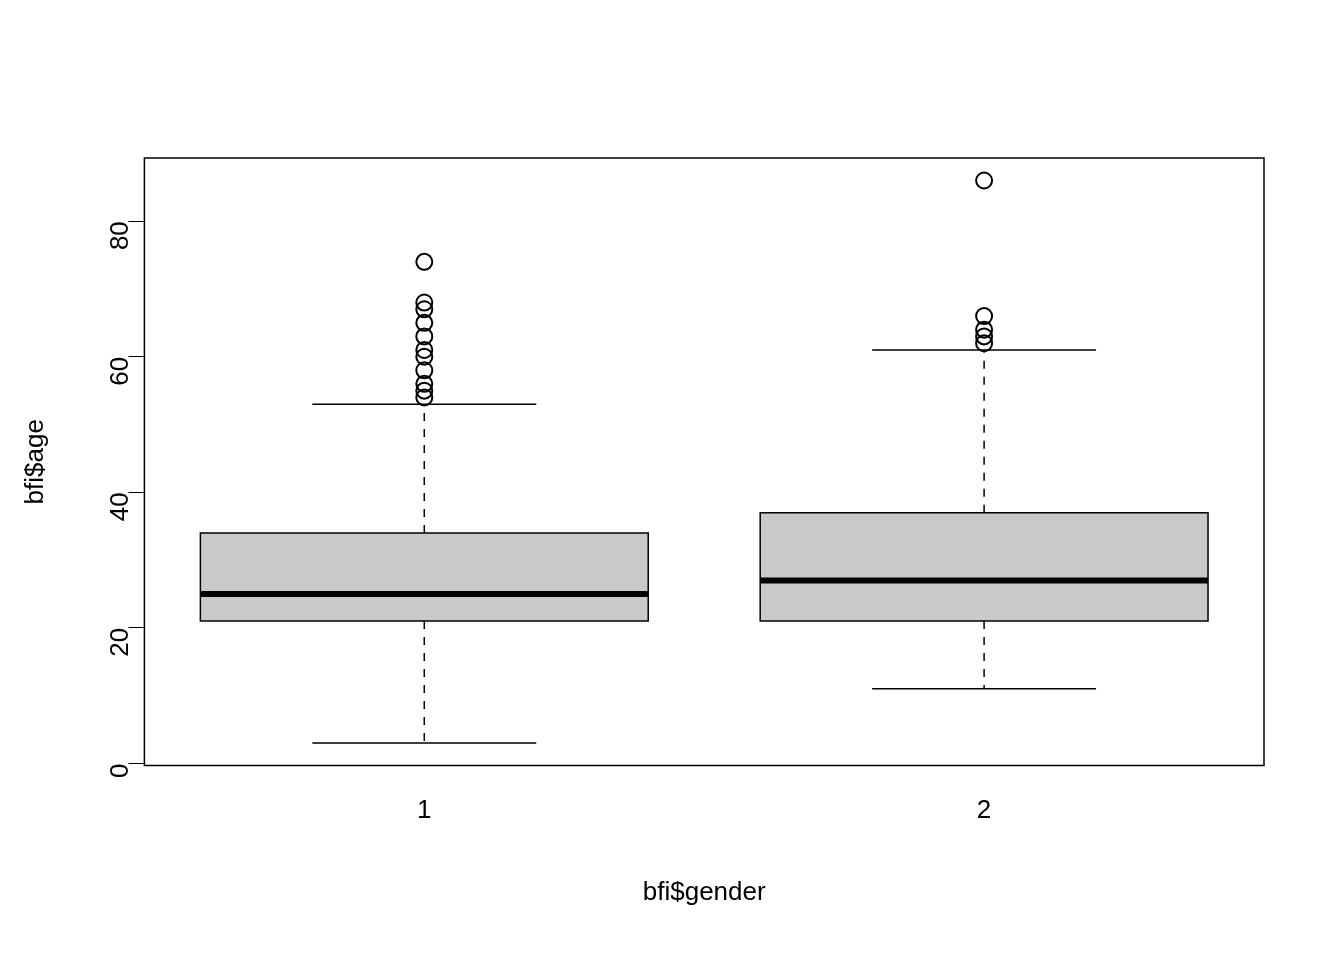  What do you see at coordinates (424, 809) in the screenshot?
I see `x-tick-label: 1` at bounding box center [424, 809].